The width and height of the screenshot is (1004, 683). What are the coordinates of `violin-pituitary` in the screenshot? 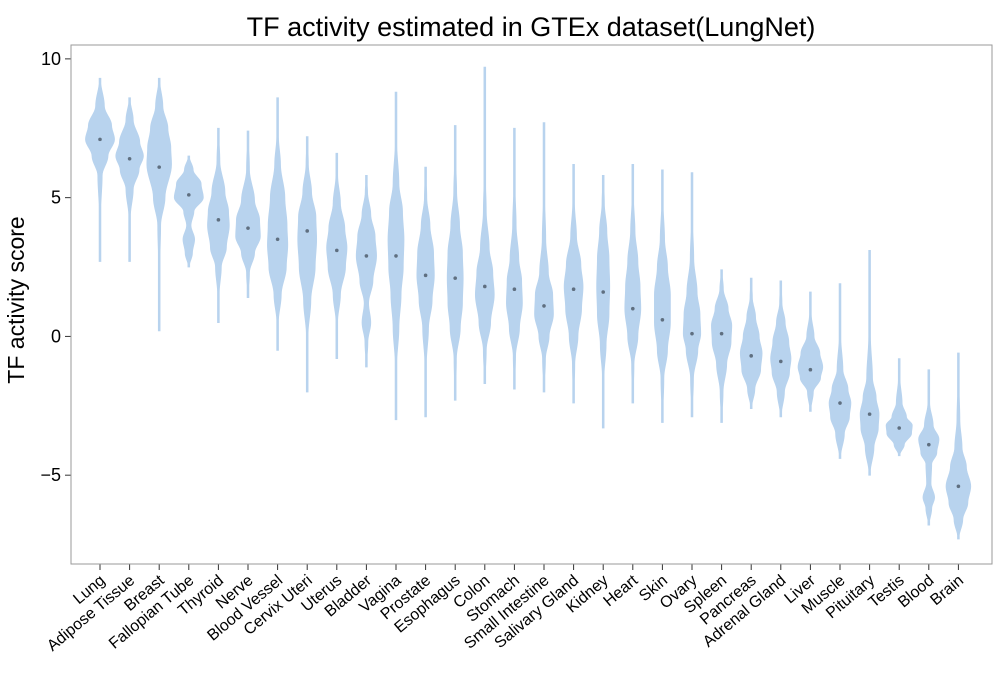 It's located at (869, 362).